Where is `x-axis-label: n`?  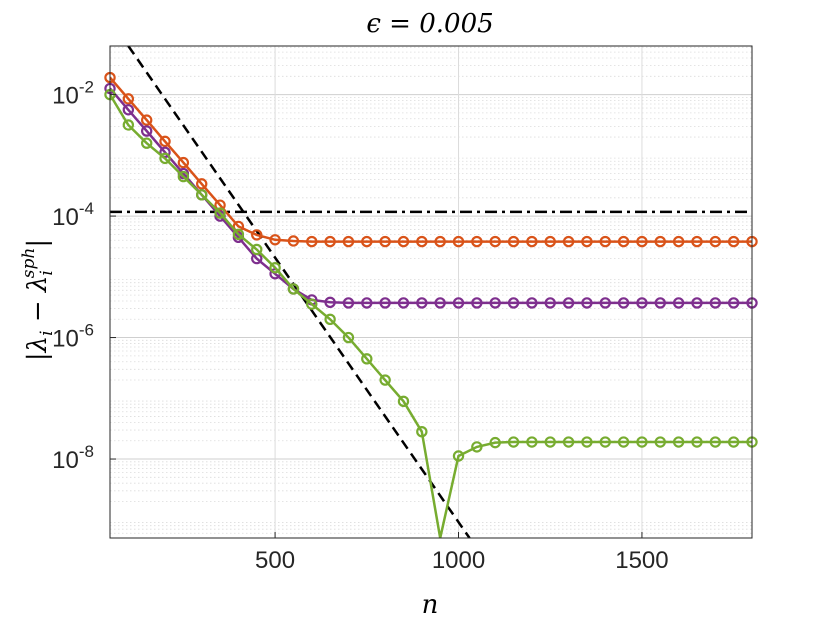 x-axis-label: n is located at coordinates (430, 605).